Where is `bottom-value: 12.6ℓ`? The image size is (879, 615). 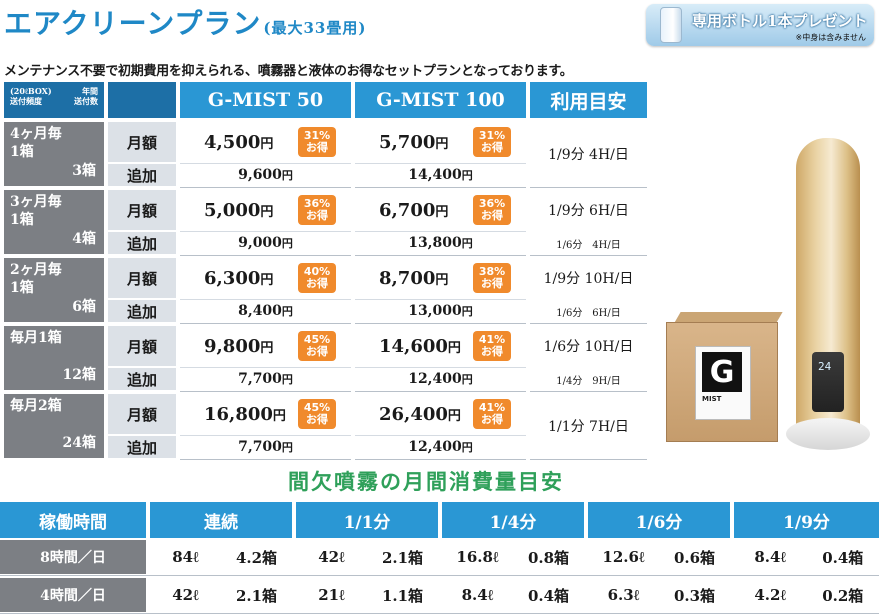
bottom-value: 12.6ℓ is located at coordinates (623, 556).